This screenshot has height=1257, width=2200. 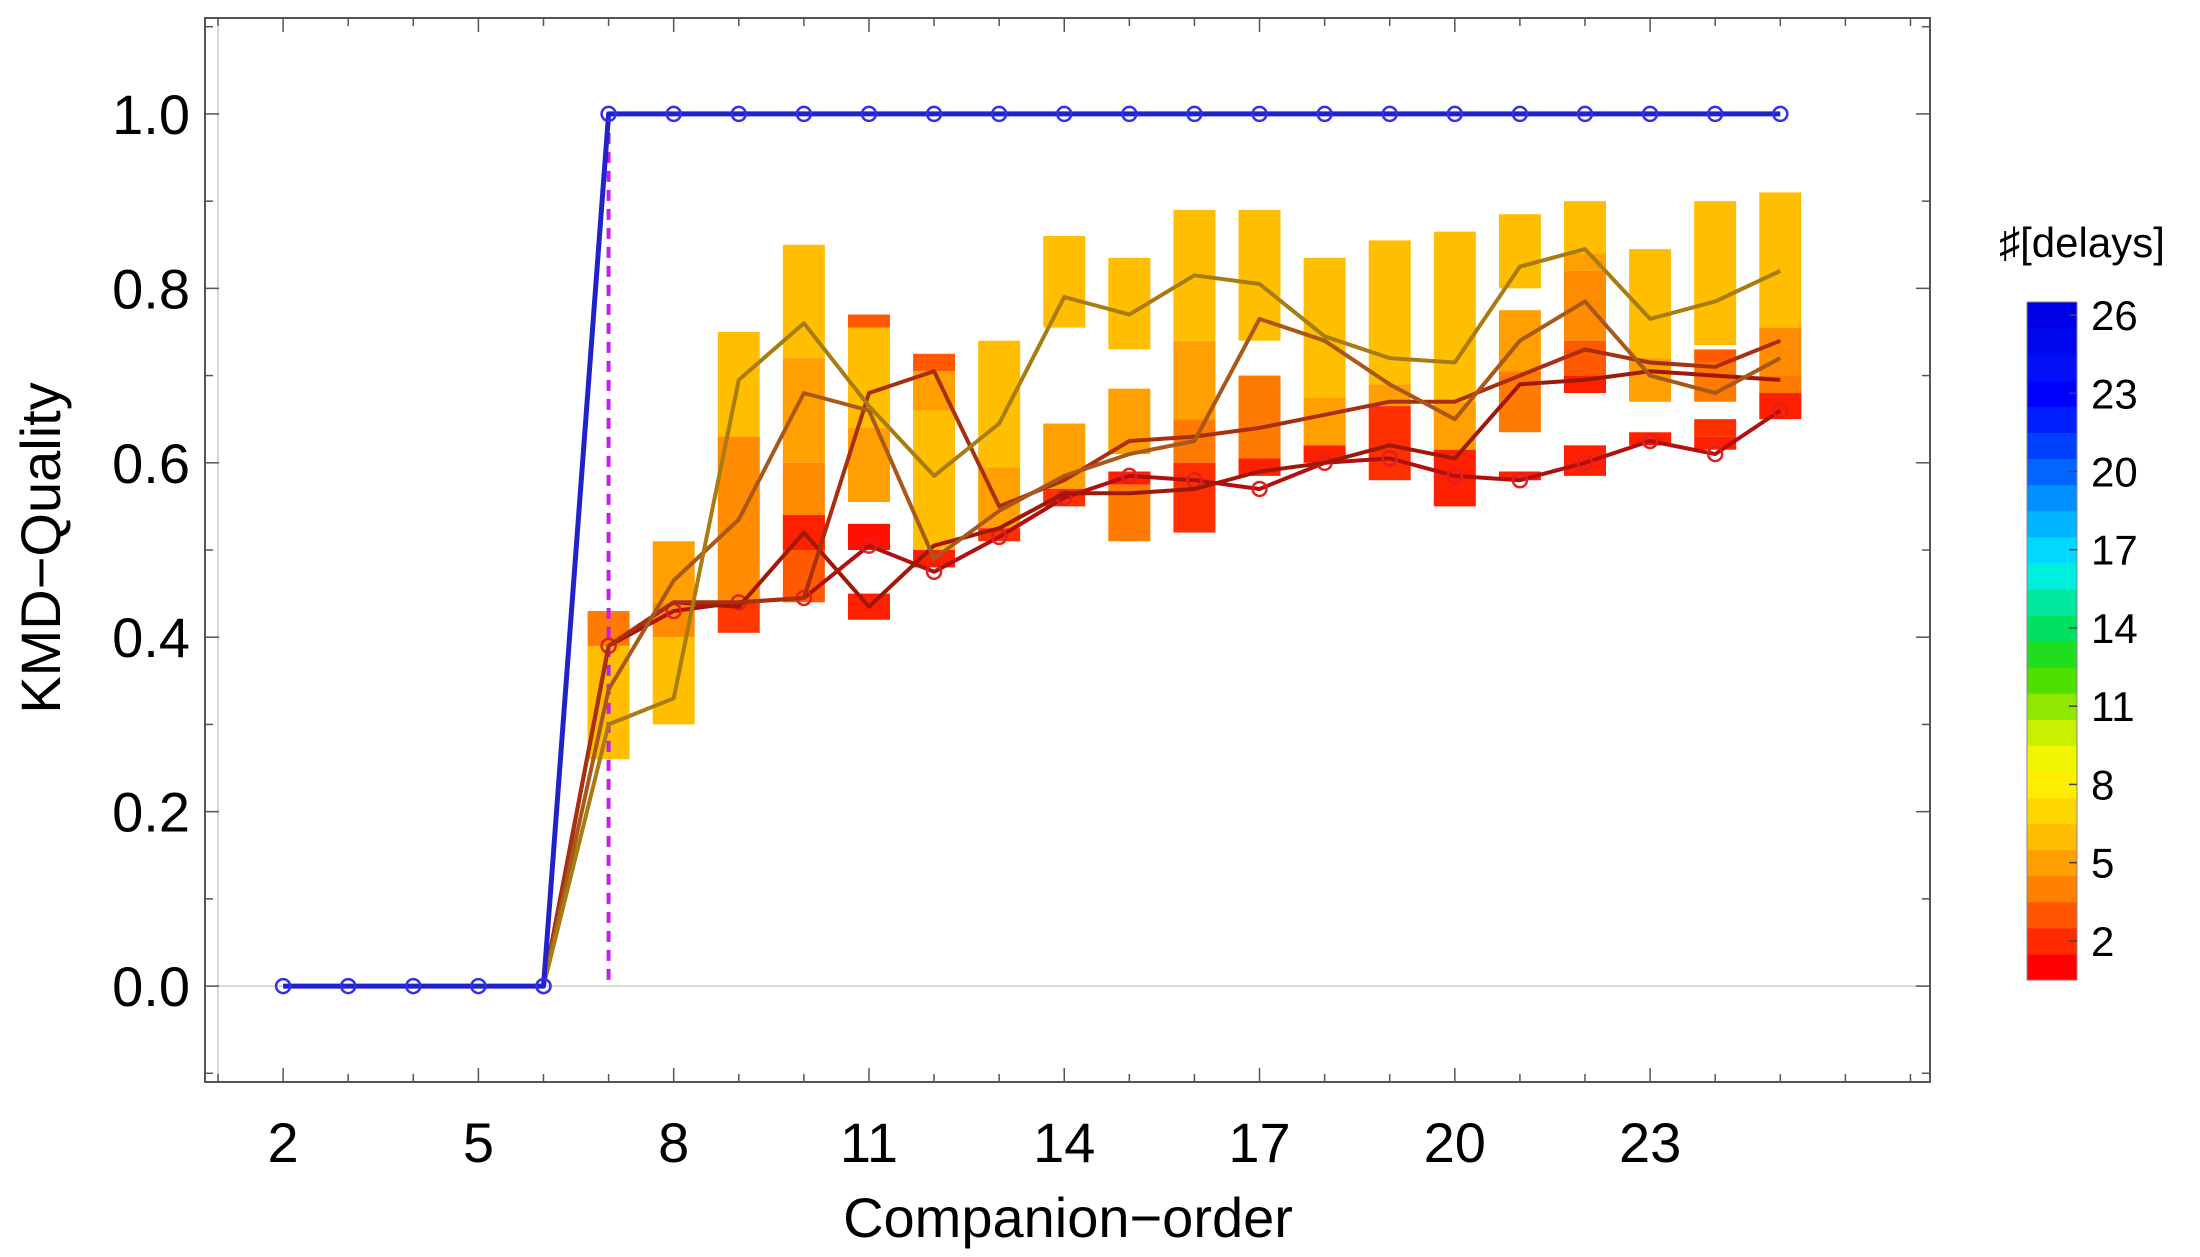 What do you see at coordinates (283, 1142) in the screenshot?
I see `x-tick-label: 2` at bounding box center [283, 1142].